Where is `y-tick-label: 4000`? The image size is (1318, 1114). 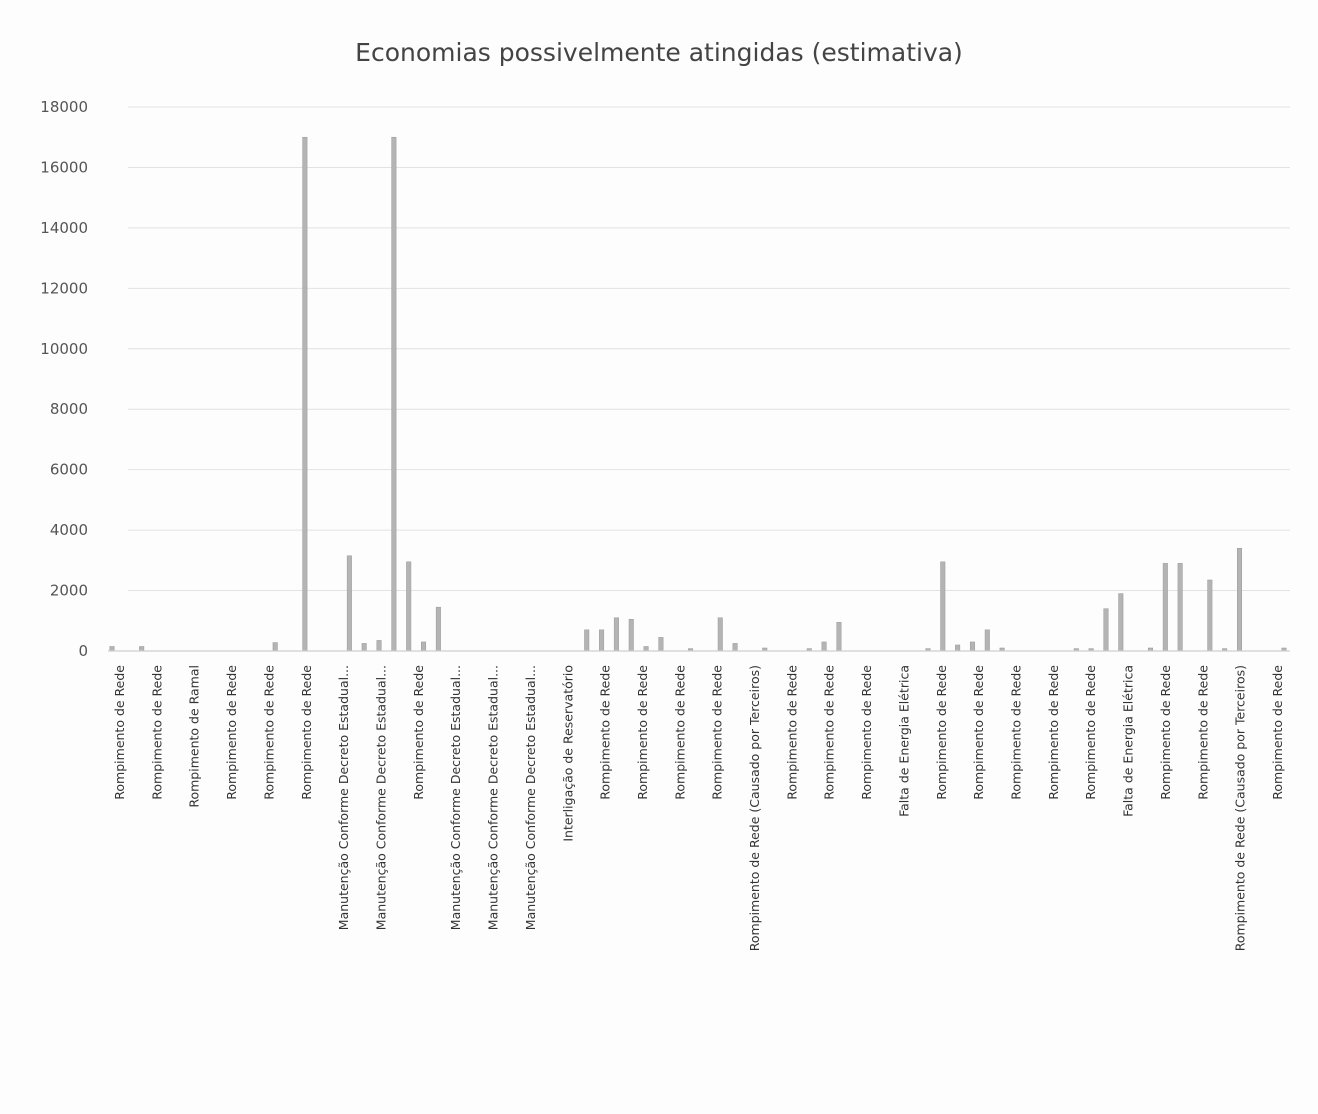
y-tick-label: 4000 is located at coordinates (69, 530).